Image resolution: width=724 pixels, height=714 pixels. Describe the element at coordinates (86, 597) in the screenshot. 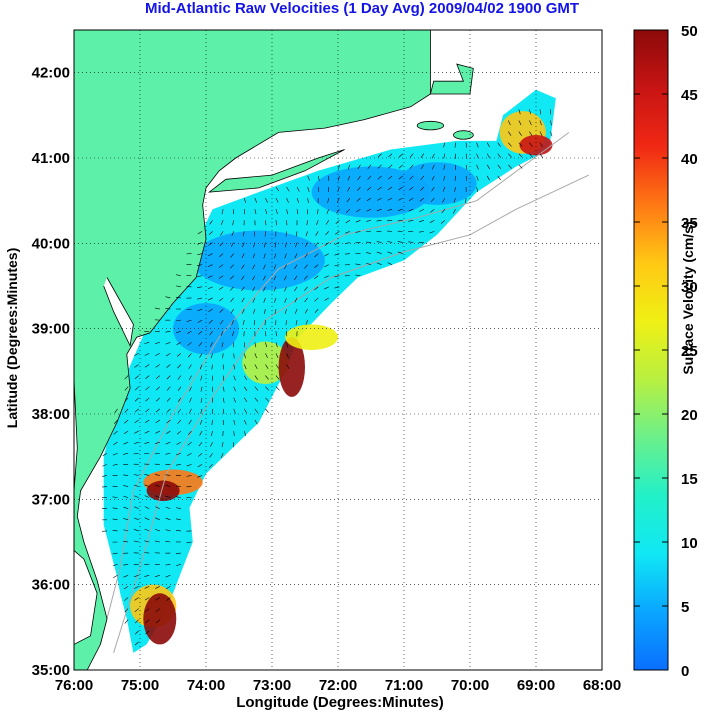

I see `sound` at that location.